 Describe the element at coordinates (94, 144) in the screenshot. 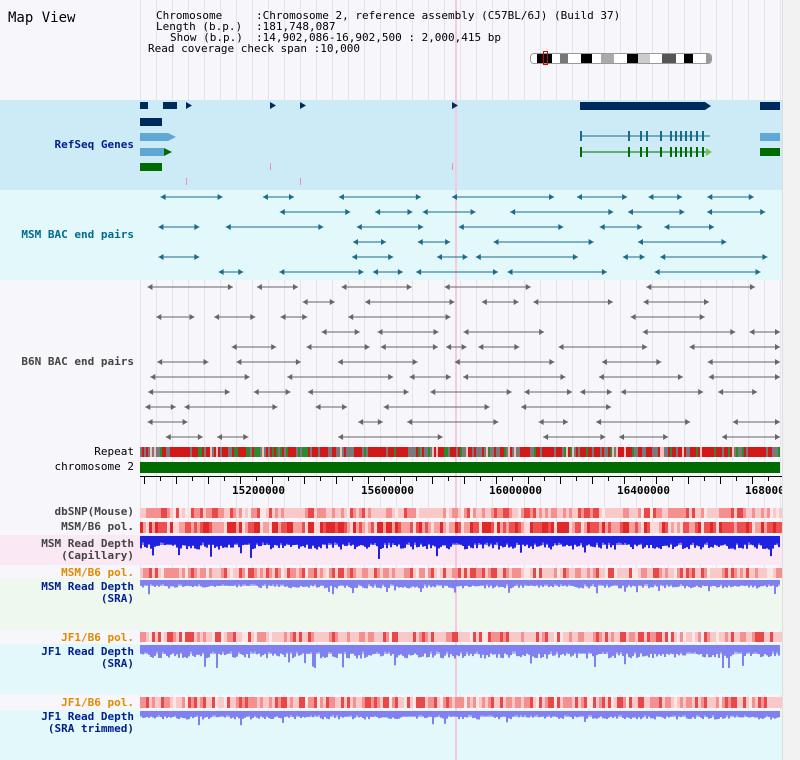

I see `track-label-refseq: RefSeq Genes` at that location.